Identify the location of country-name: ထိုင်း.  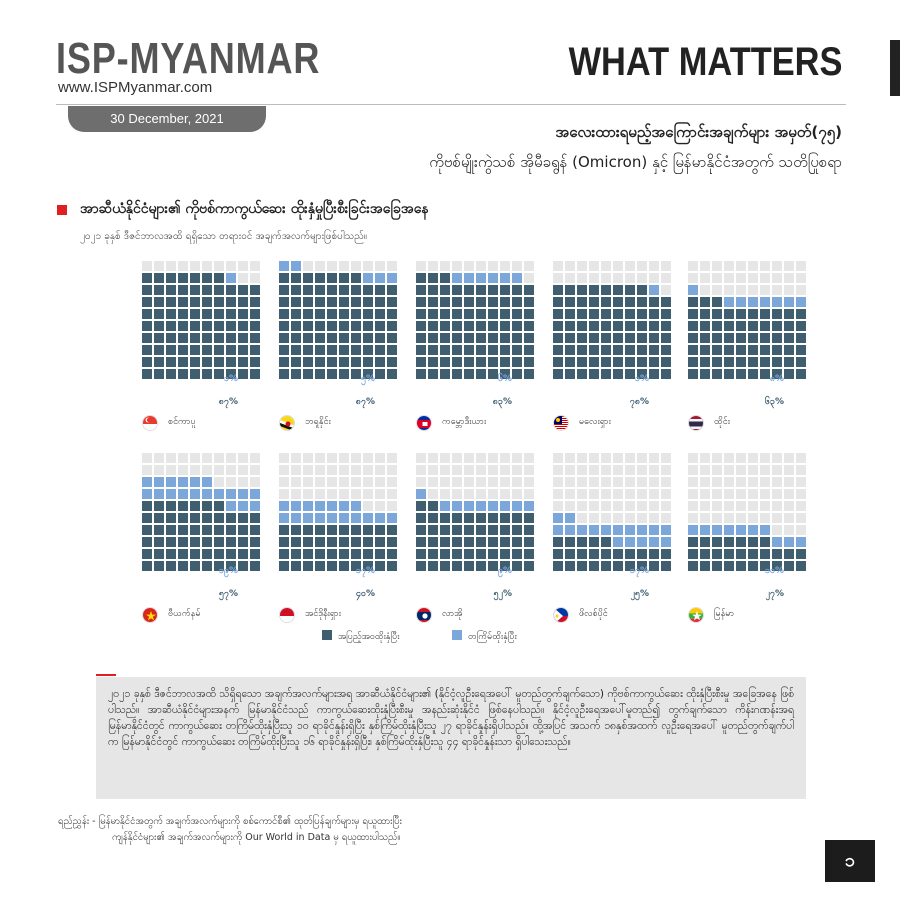
(722, 422).